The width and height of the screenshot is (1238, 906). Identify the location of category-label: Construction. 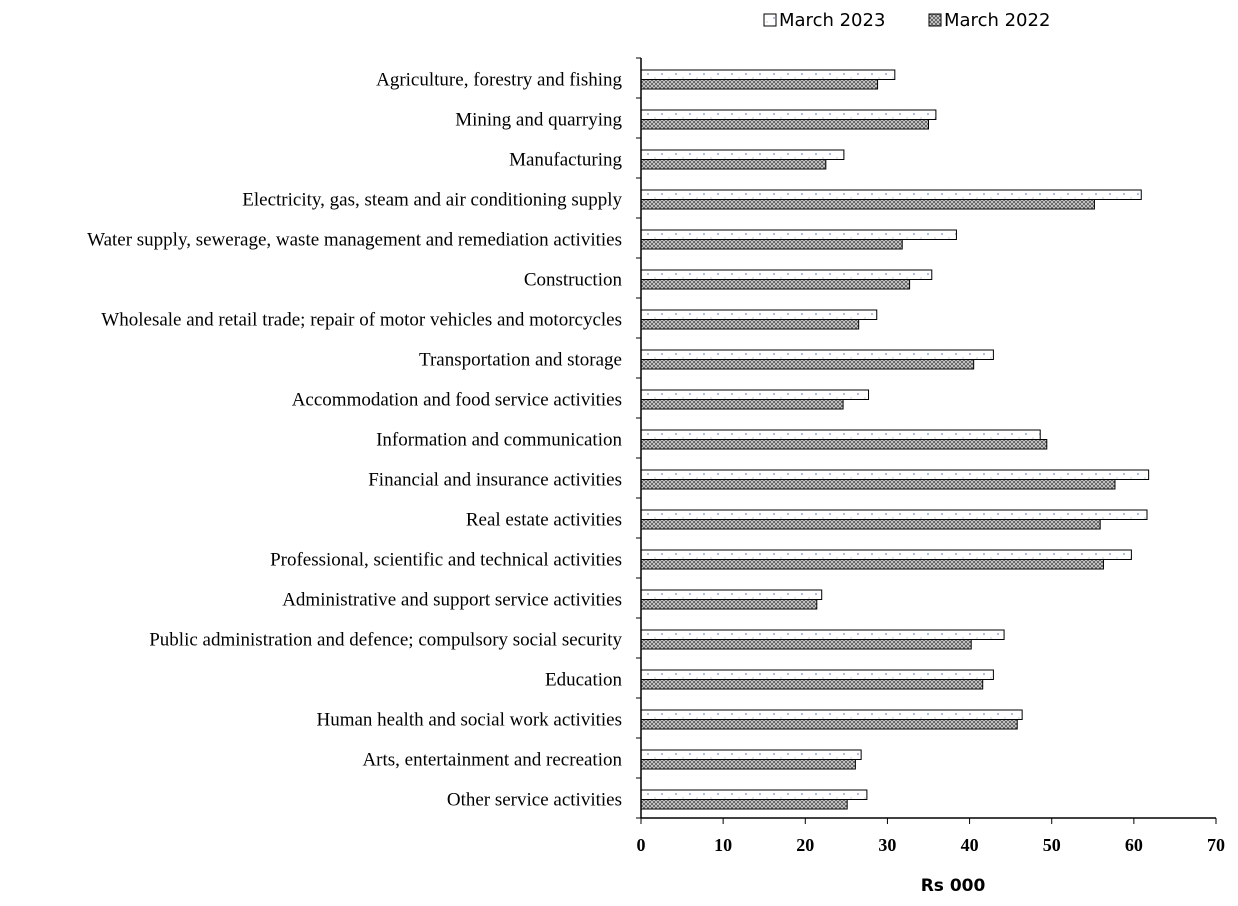
(573, 280).